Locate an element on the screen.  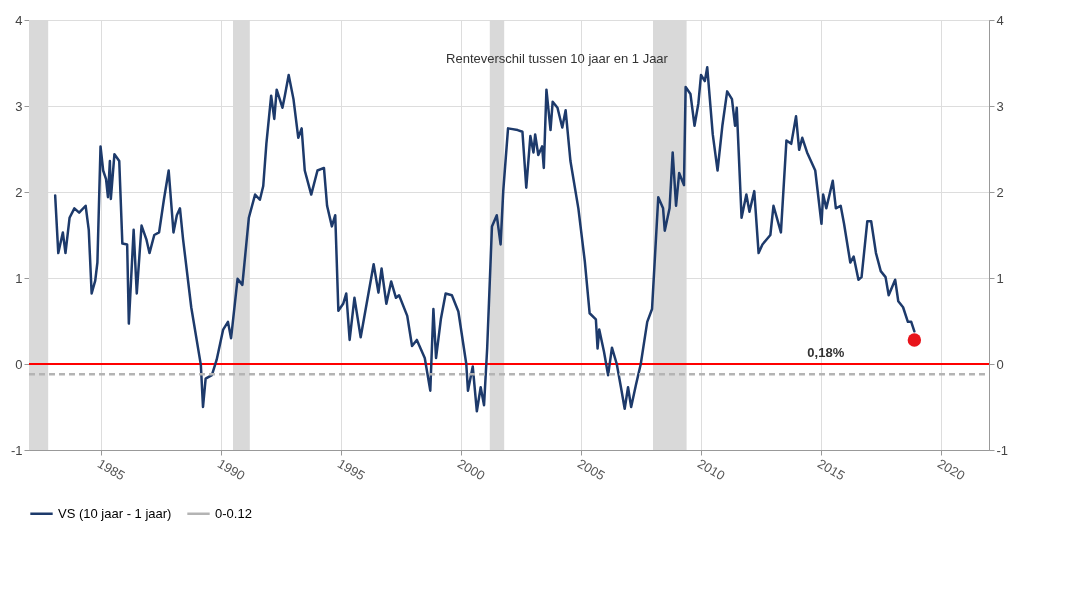
x-tick-label: 2015 is located at coordinates (831, 469).